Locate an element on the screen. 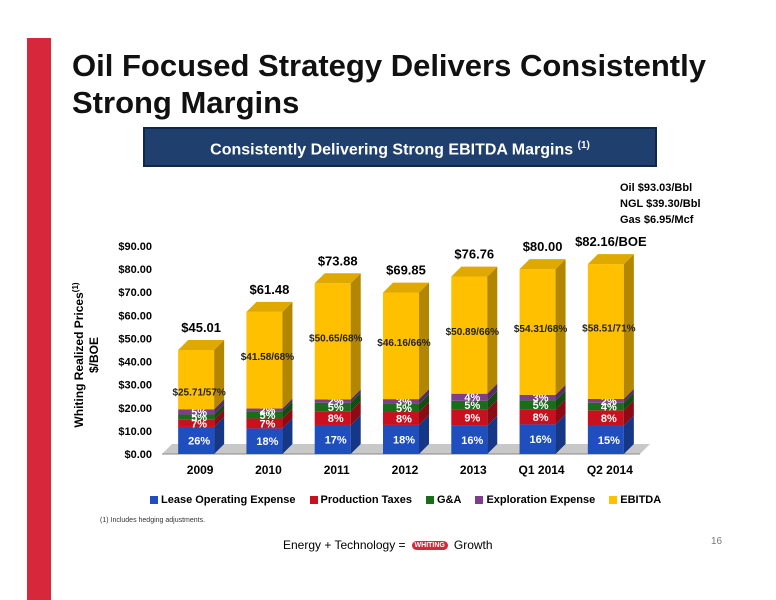 The width and height of the screenshot is (776, 600). legend-item-ga: G&A is located at coordinates (443, 500).